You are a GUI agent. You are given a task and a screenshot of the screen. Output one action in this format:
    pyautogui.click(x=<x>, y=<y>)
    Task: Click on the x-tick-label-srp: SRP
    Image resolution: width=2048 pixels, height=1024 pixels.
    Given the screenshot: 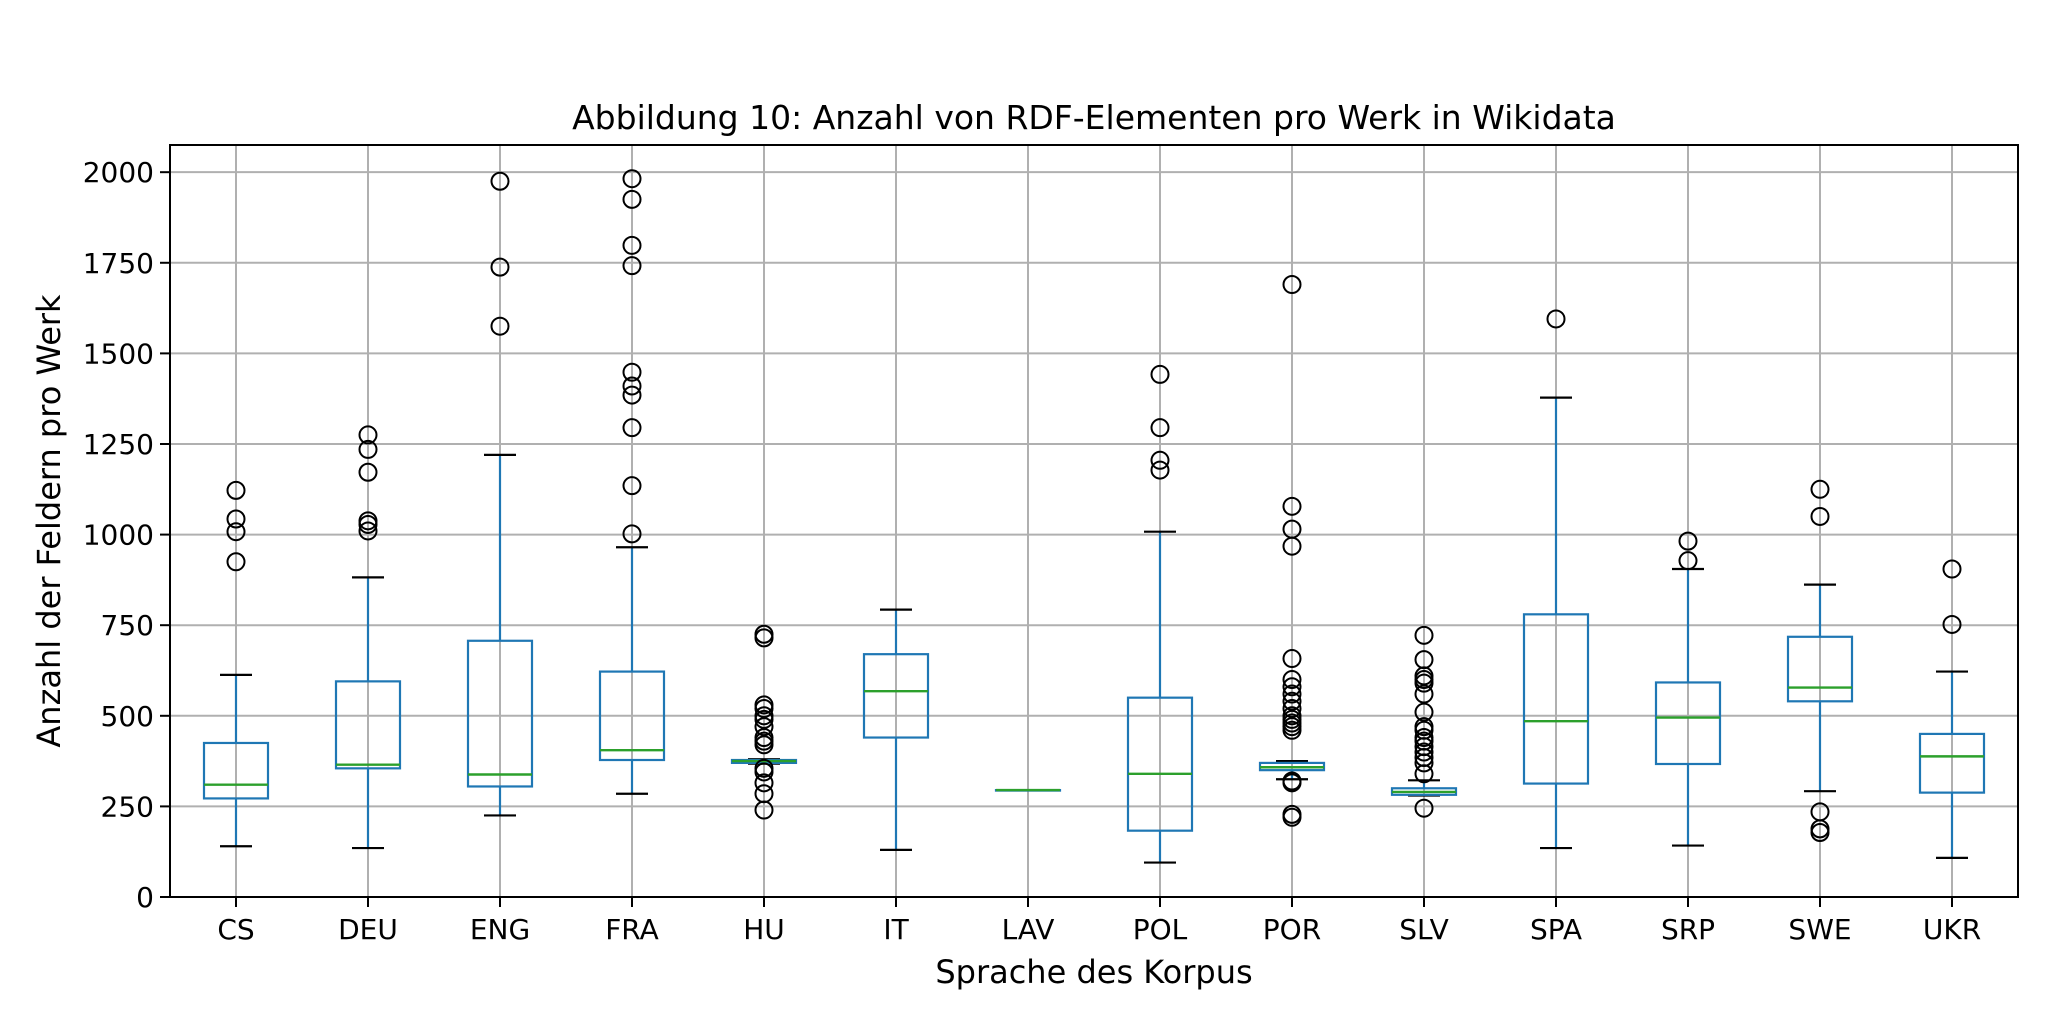 What is the action you would take?
    pyautogui.click(x=1688, y=929)
    